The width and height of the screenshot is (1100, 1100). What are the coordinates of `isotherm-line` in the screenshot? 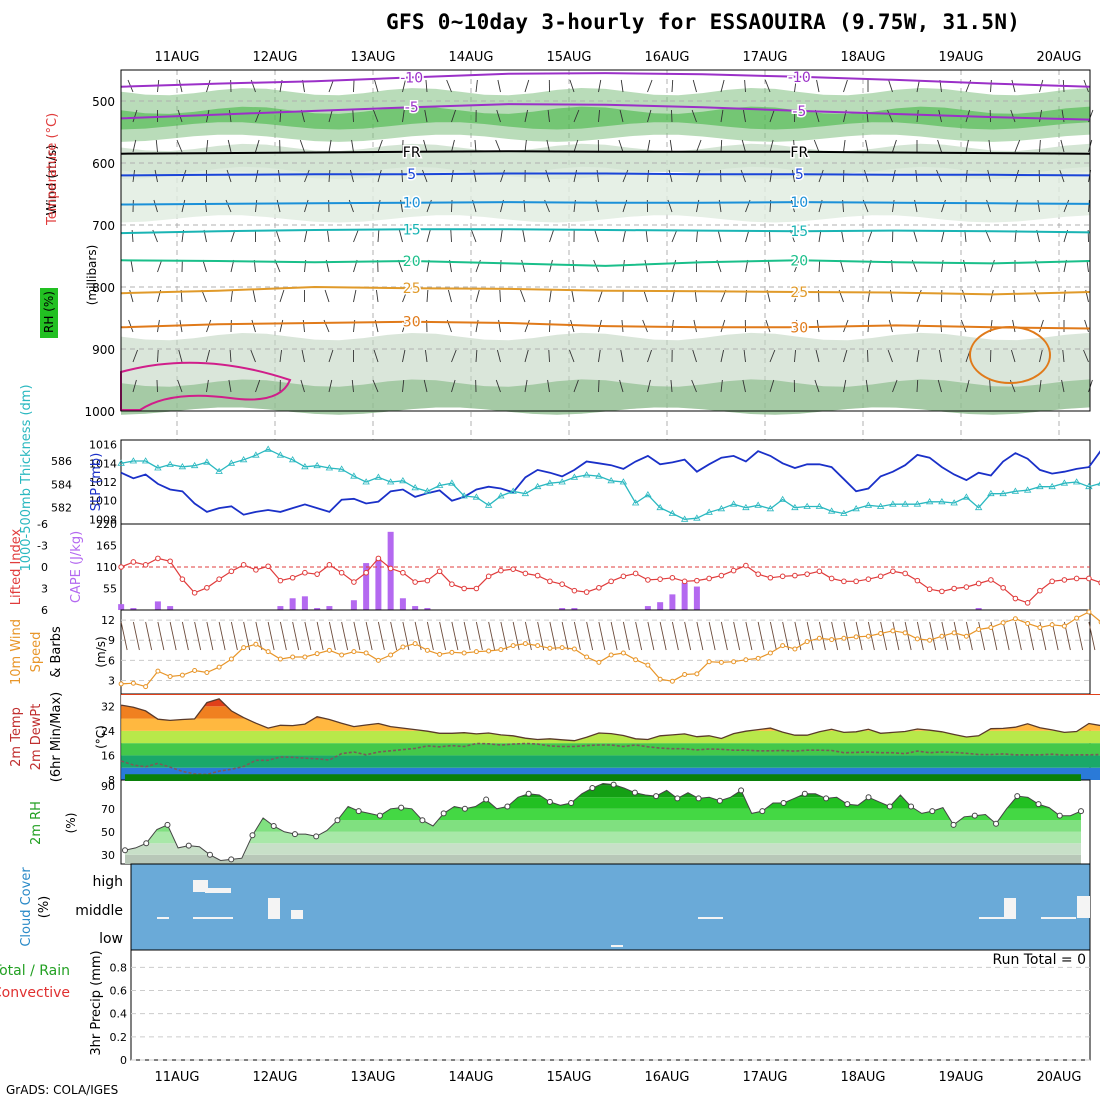 It's located at (605, 203).